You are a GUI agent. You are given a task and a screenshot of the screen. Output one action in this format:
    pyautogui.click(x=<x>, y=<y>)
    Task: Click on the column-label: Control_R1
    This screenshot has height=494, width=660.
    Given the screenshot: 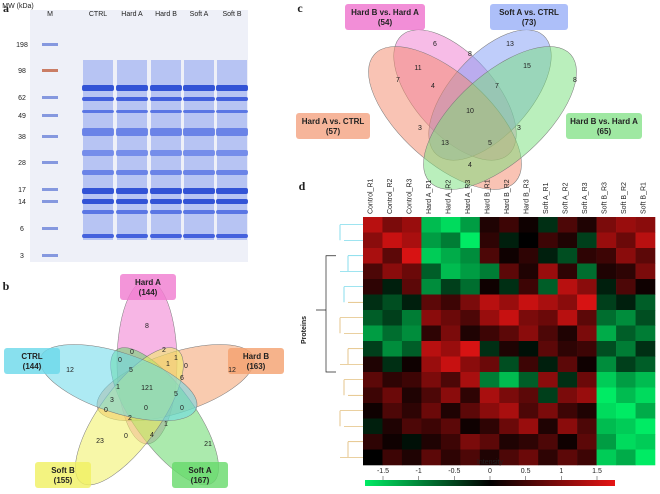 What is the action you would take?
    pyautogui.click(x=371, y=196)
    